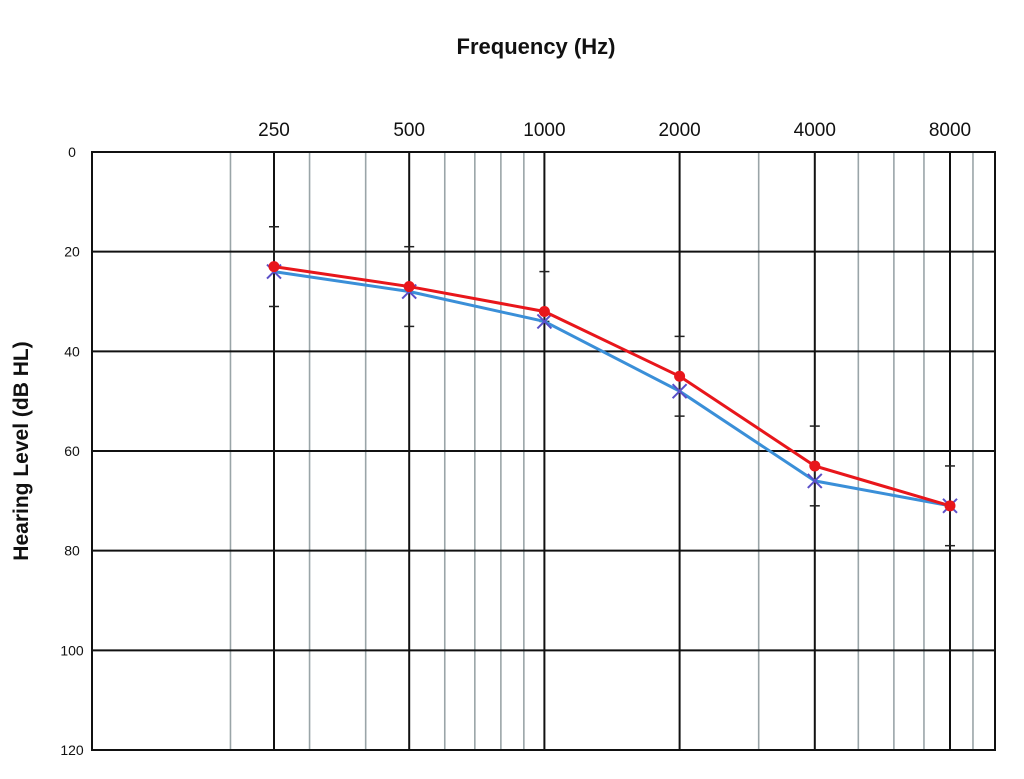 Image resolution: width=1024 pixels, height=779 pixels. I want to click on x-tick-label: 250, so click(274, 130).